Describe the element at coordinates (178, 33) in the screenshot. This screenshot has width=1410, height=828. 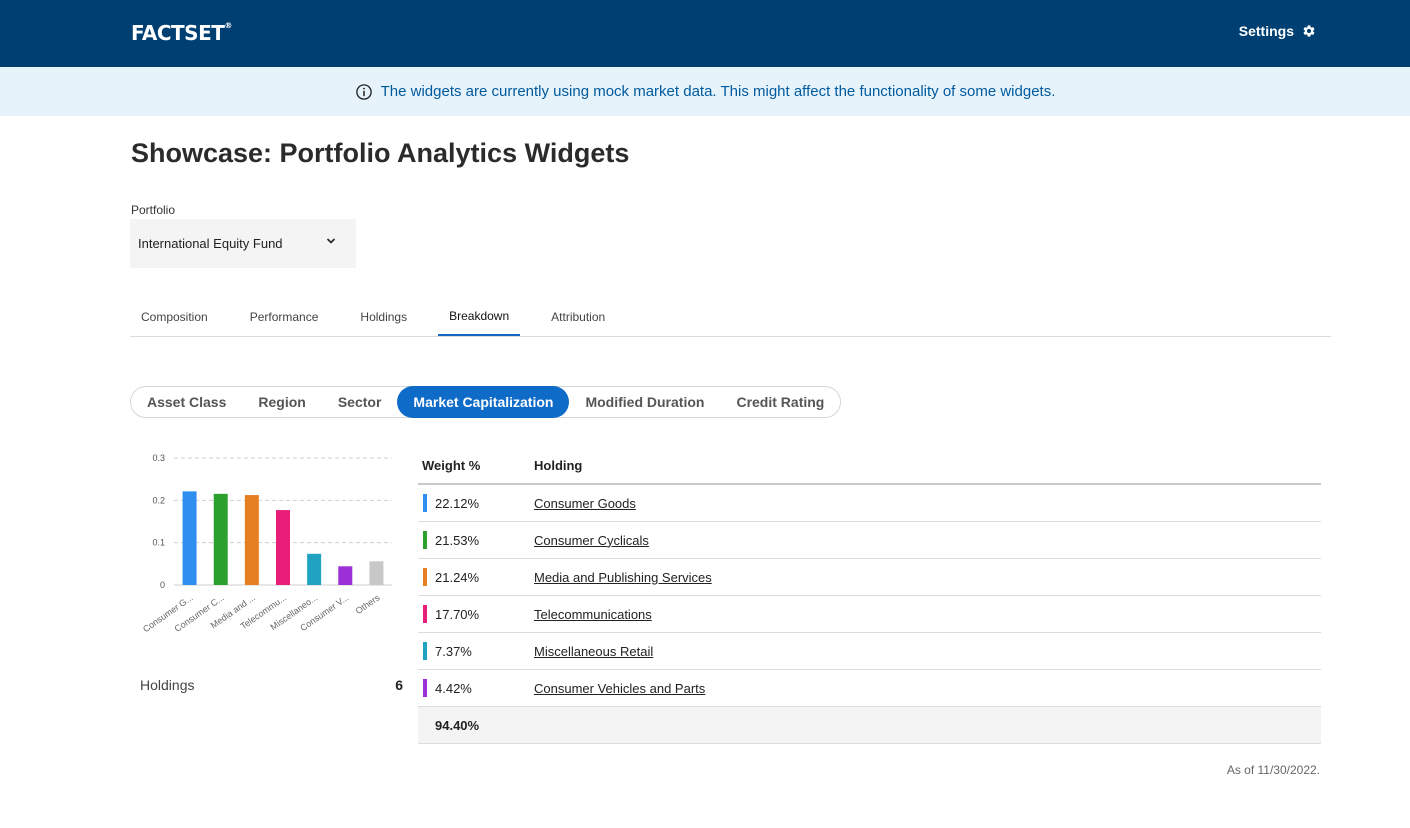
I see `logo-text: FACTSET` at that location.